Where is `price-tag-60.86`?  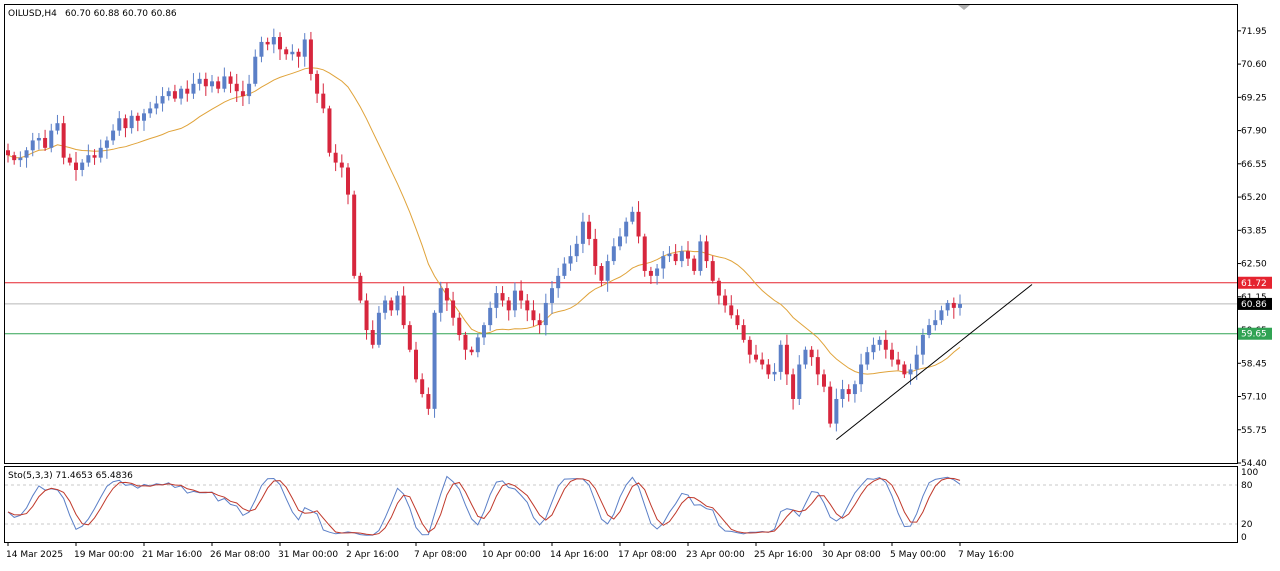 price-tag-60.86 is located at coordinates (1255, 303).